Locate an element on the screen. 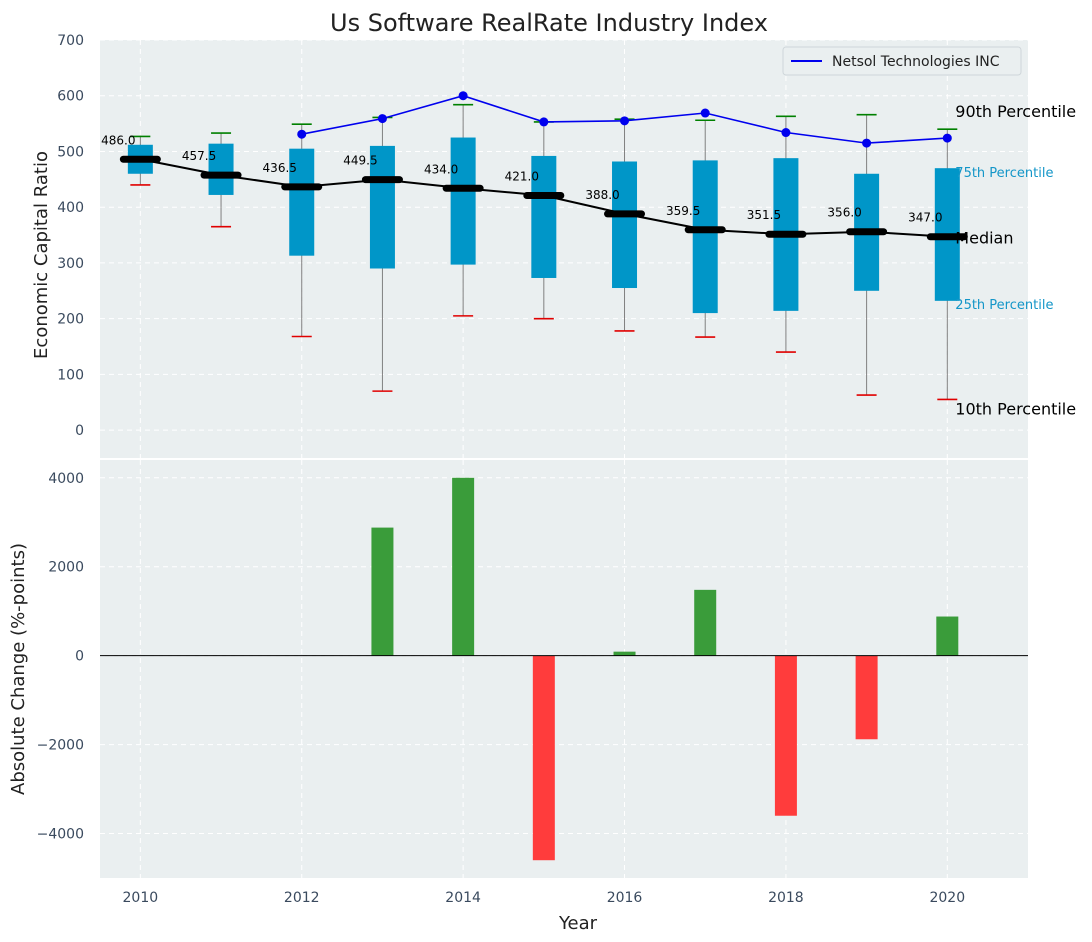 The width and height of the screenshot is (1092, 942). top-y-axis-label: Economic Capital Ratio is located at coordinates (41, 255).